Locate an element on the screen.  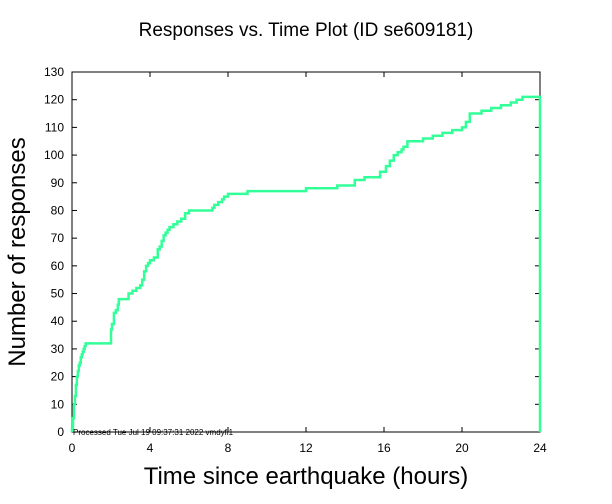
x-tick-label: 4 is located at coordinates (150, 448).